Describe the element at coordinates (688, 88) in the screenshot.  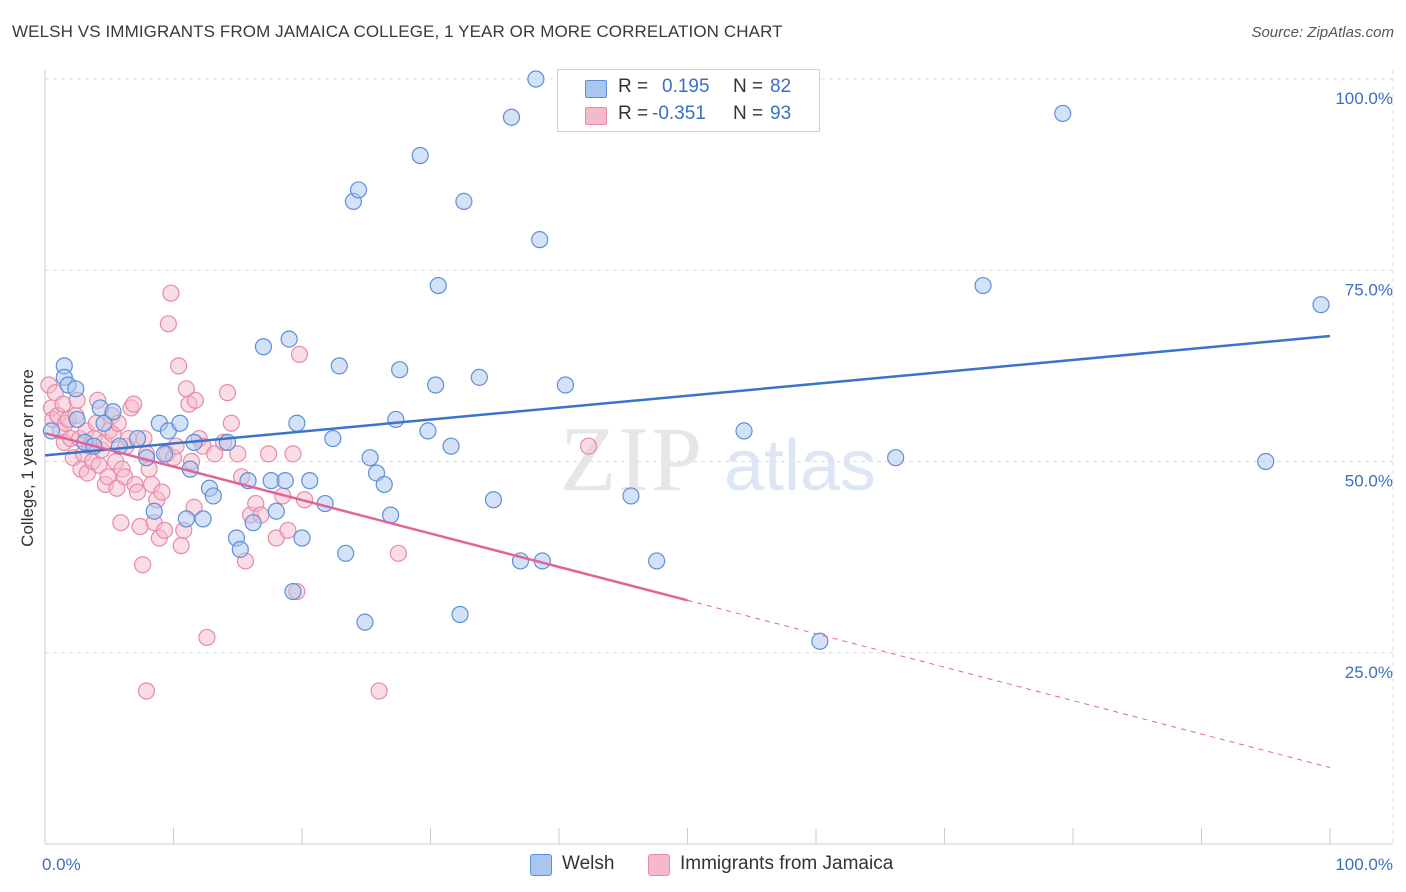
I see `legend-row-welsh: R = 0.195 N = 82` at that location.